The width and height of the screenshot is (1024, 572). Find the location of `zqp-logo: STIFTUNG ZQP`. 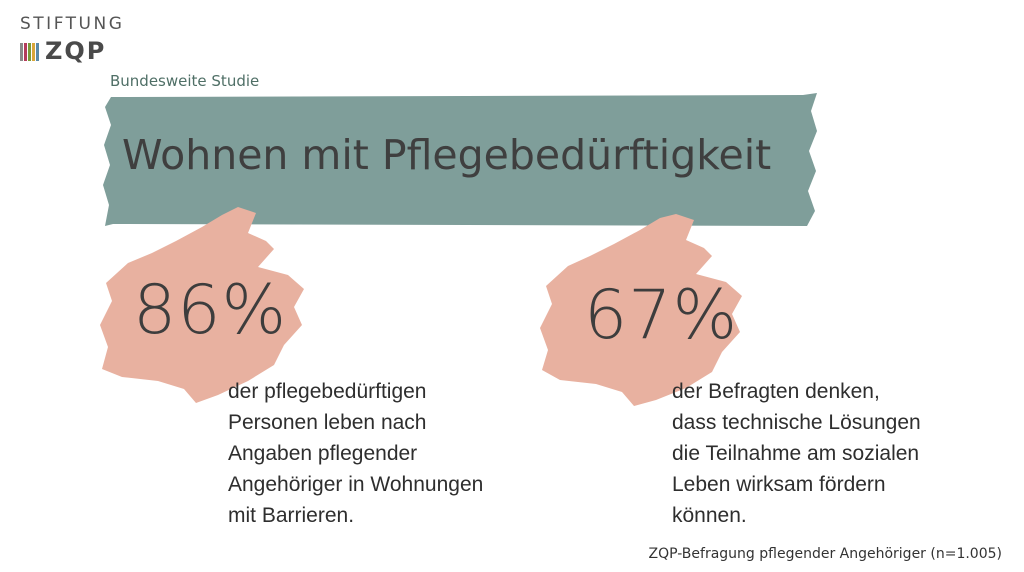

zqp-logo: STIFTUNG ZQP is located at coordinates (71, 39).